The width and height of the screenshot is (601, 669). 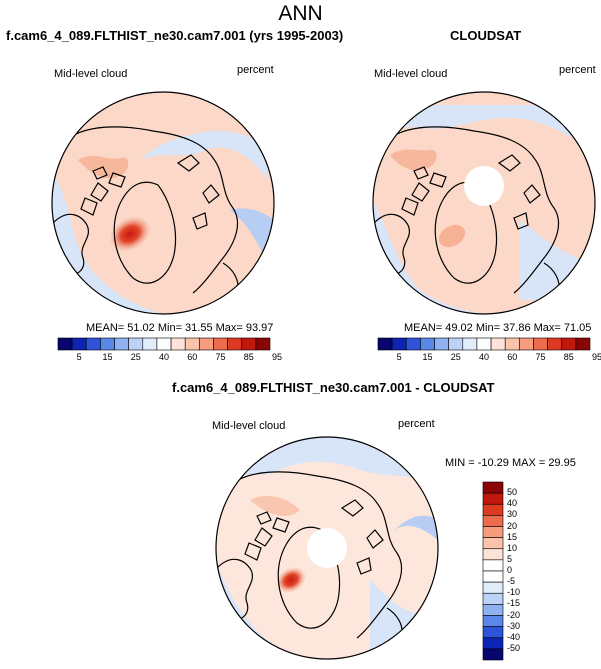 I want to click on panel3-colorbar-tick-label: 20, so click(x=512, y=525).